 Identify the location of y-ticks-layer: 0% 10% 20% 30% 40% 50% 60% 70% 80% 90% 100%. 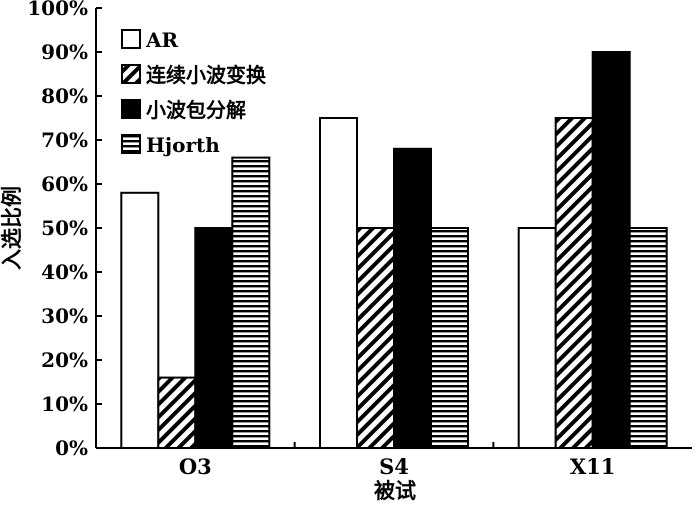
(64, 230).